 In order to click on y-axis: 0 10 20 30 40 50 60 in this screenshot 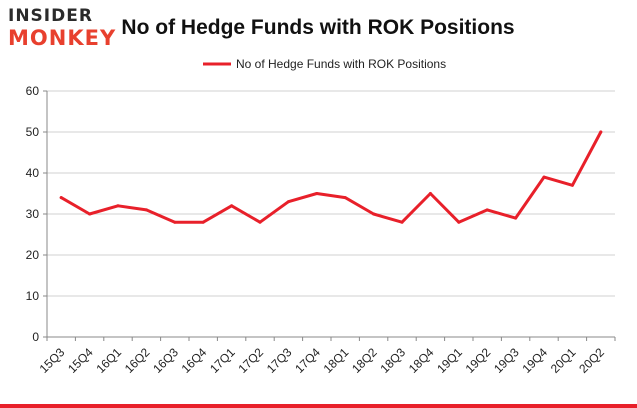, I will do `click(37, 214)`.